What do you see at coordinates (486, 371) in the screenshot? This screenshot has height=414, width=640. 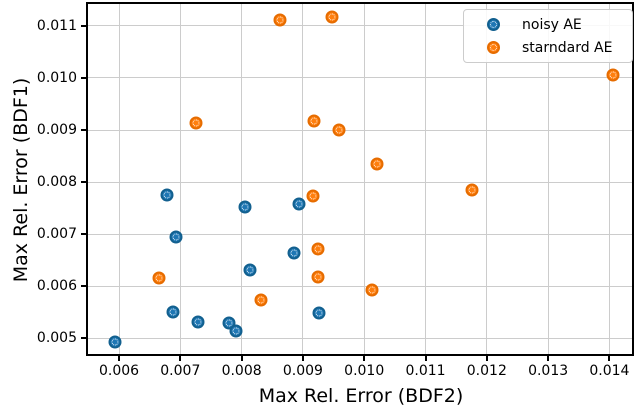 I see `x-tick-label: 0.012` at bounding box center [486, 371].